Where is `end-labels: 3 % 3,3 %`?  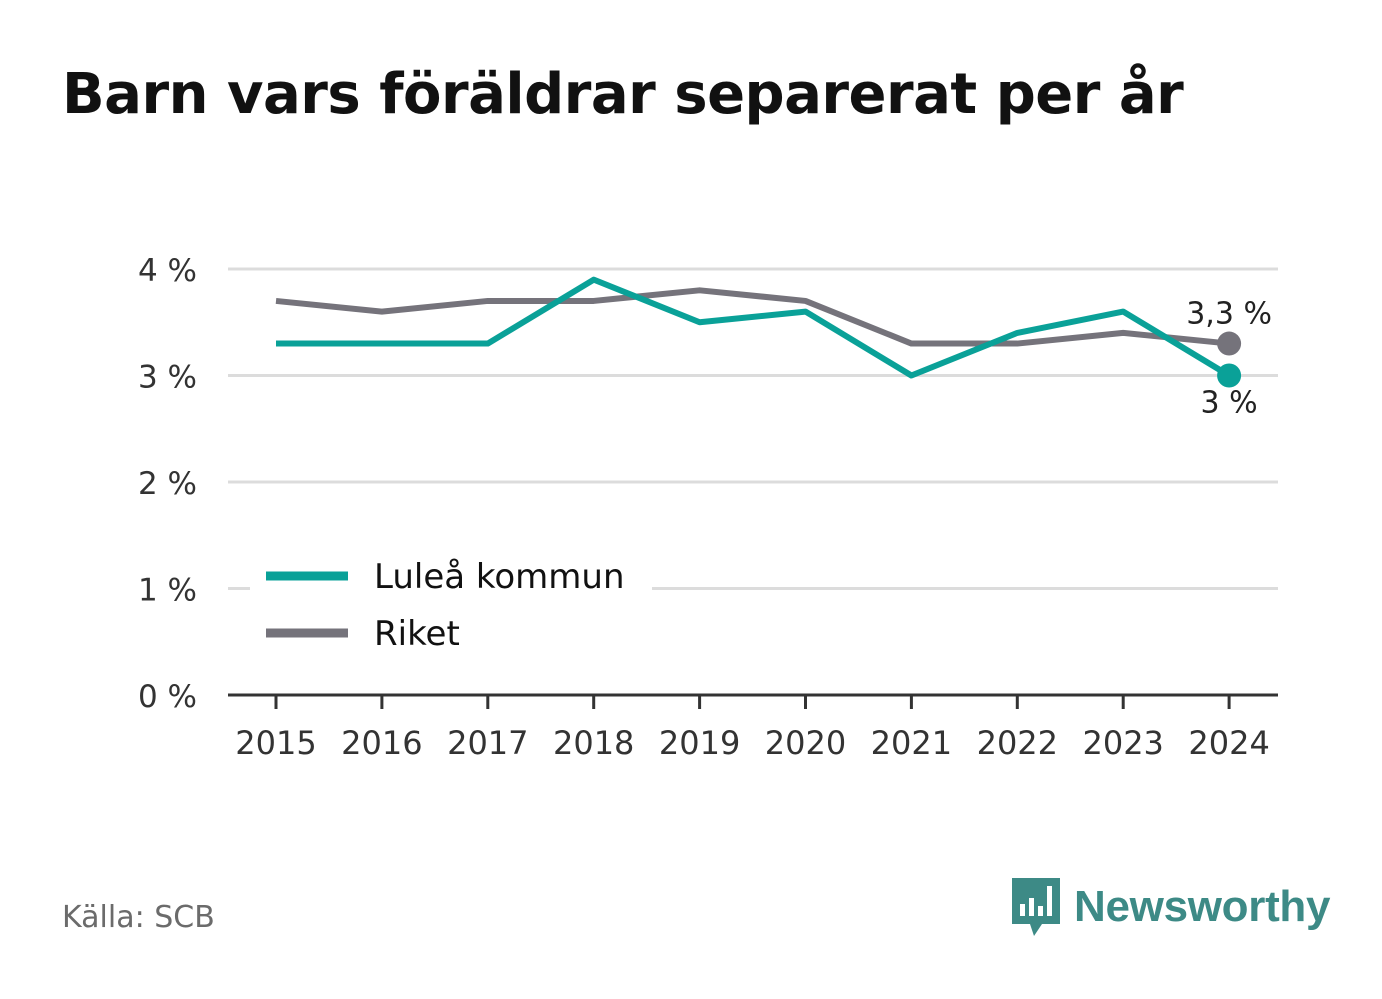 end-labels: 3 % 3,3 % is located at coordinates (1229, 359).